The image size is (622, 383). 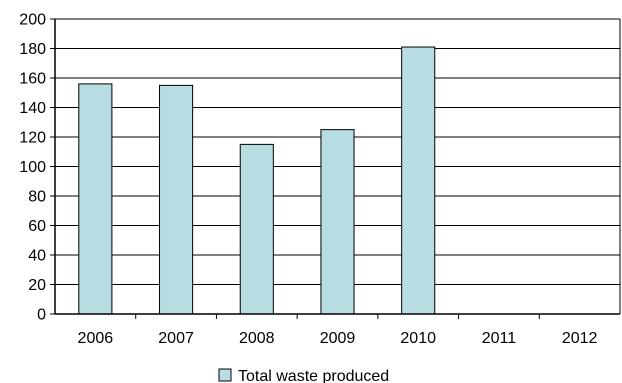 I want to click on x-tick-label: 2011, so click(x=499, y=338).